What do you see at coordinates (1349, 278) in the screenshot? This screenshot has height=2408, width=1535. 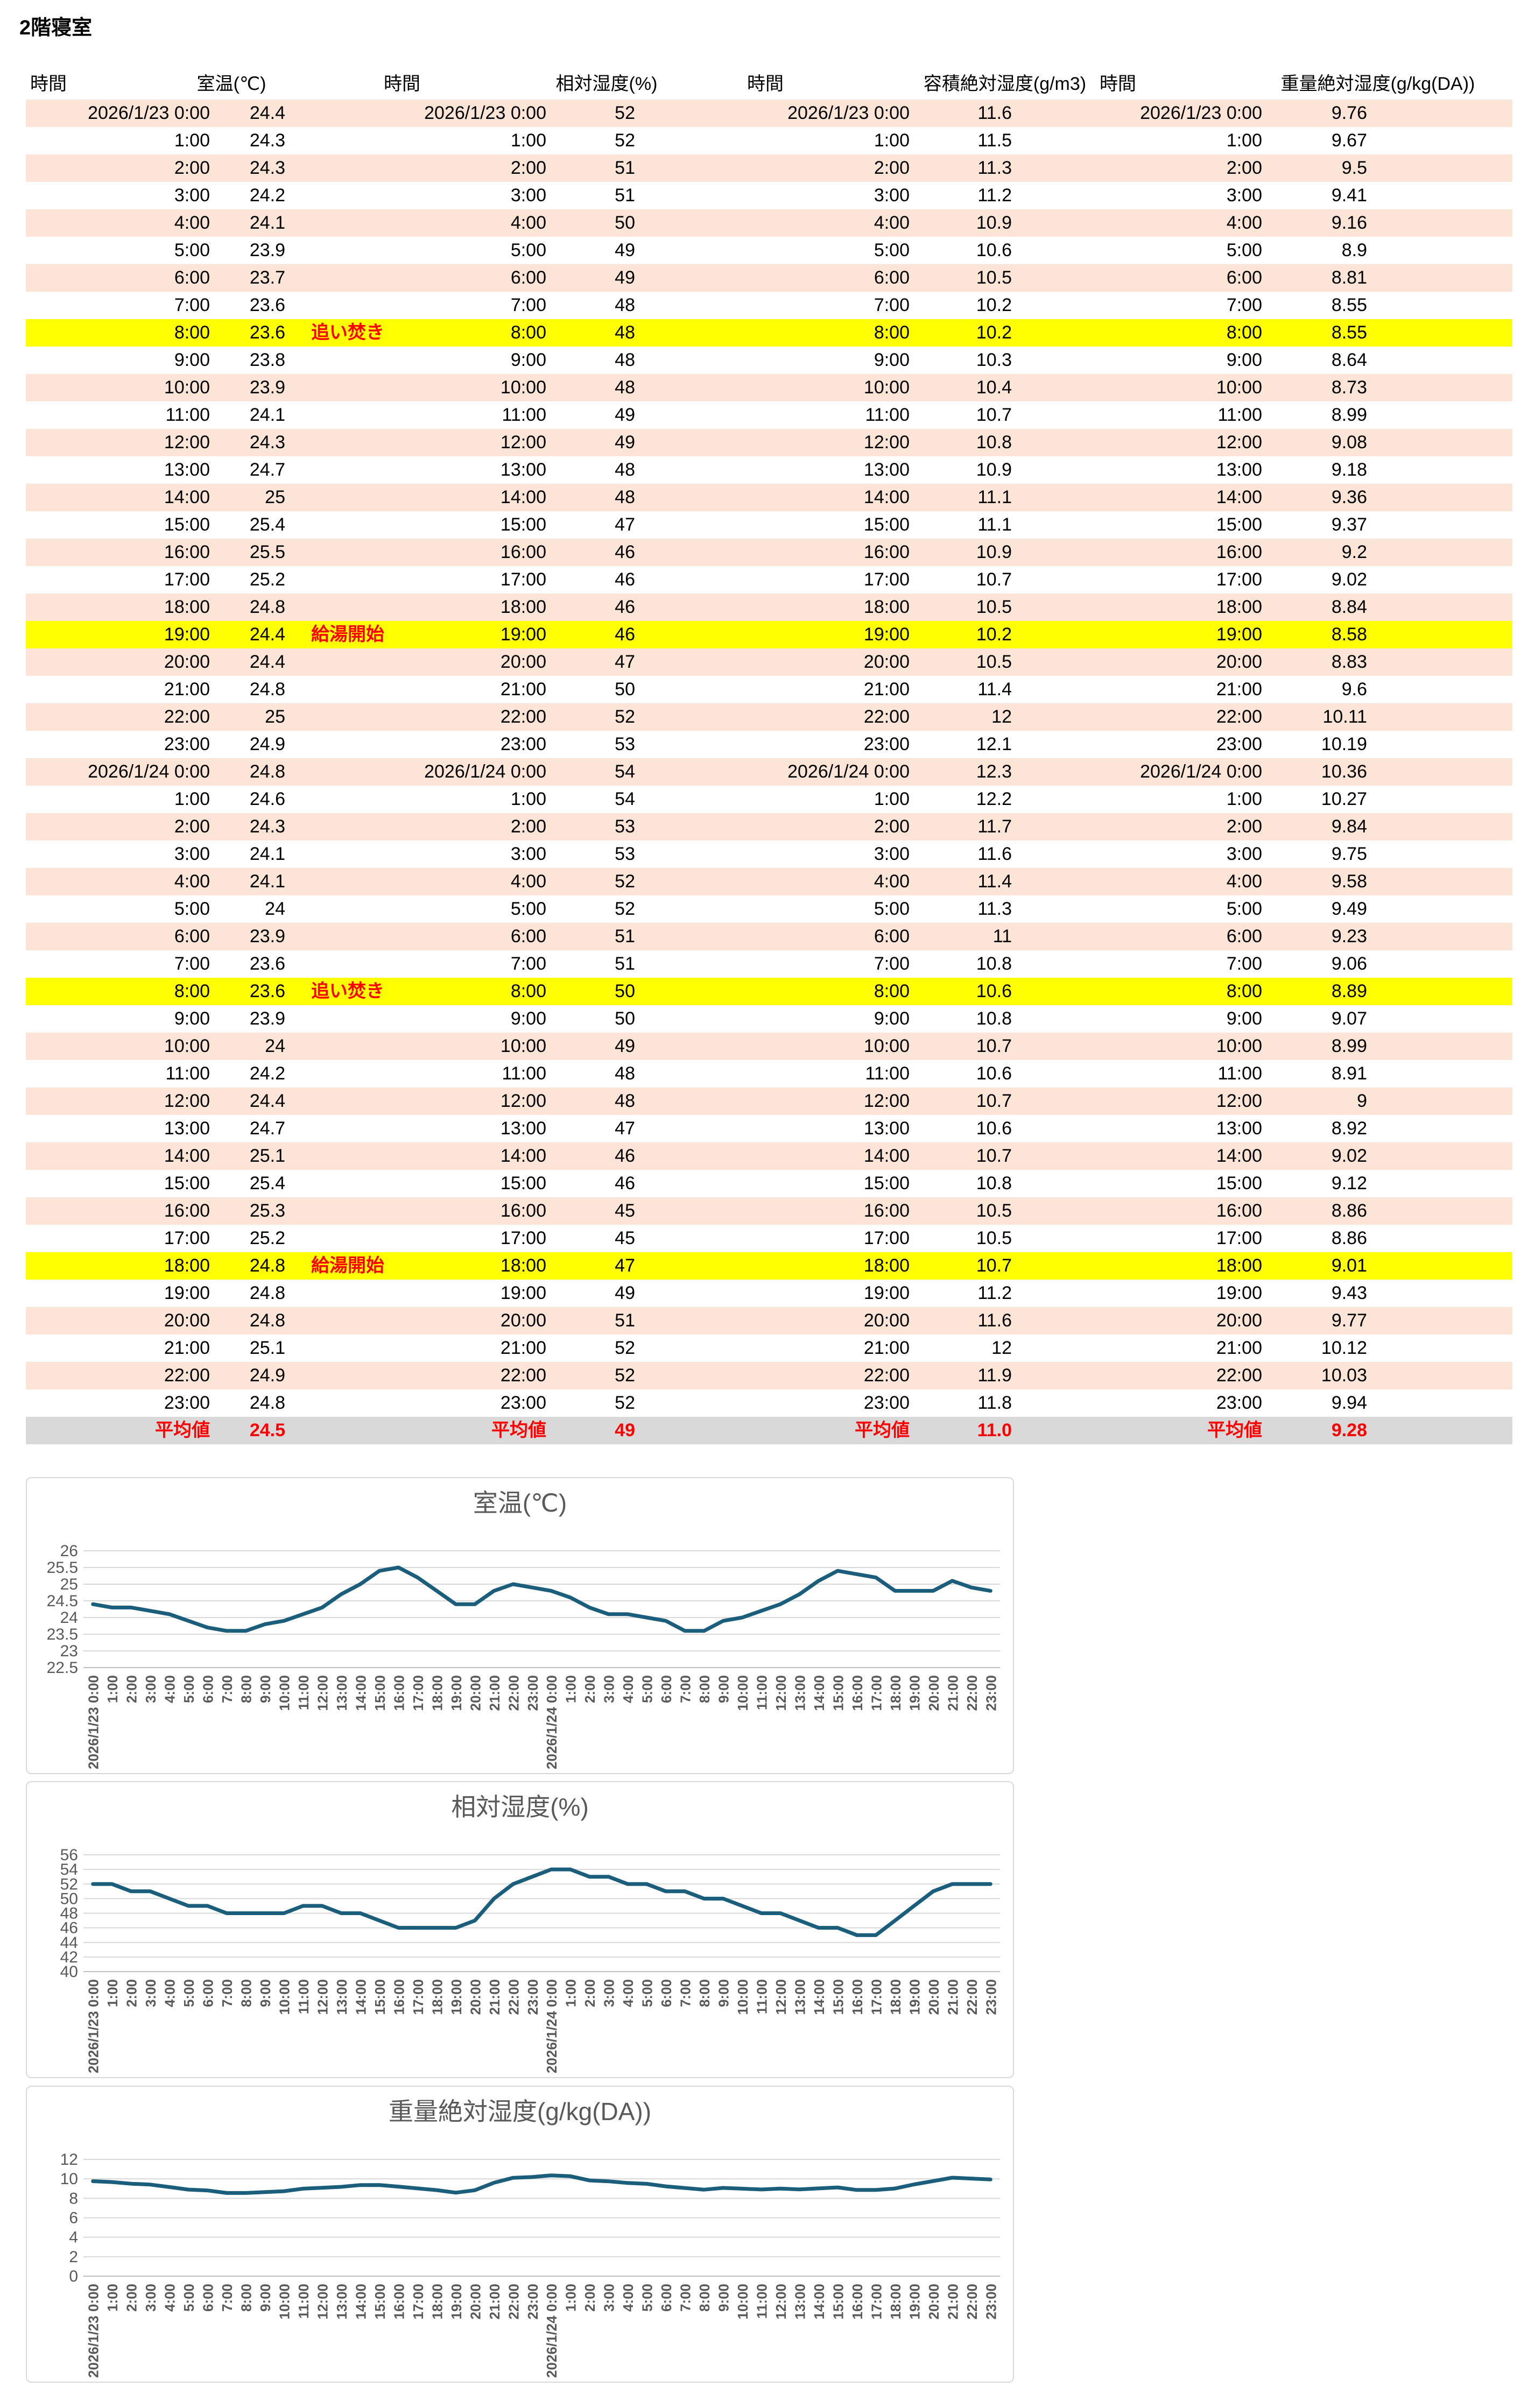 I see `value-cell: 8.81` at bounding box center [1349, 278].